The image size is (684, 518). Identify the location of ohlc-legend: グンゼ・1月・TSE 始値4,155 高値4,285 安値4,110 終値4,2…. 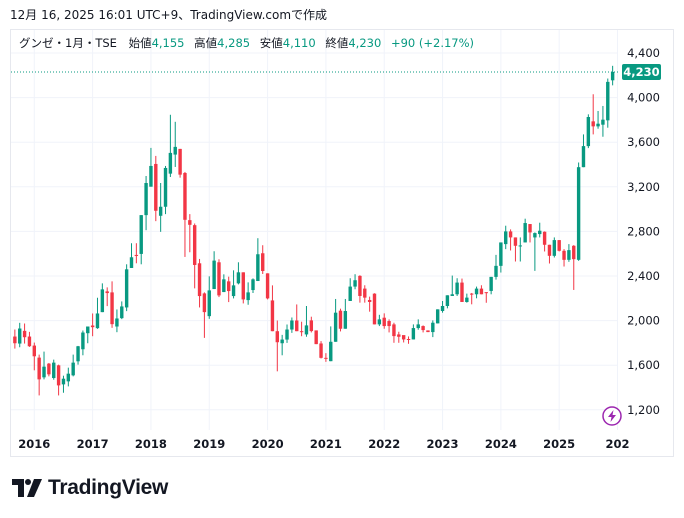
(249, 43).